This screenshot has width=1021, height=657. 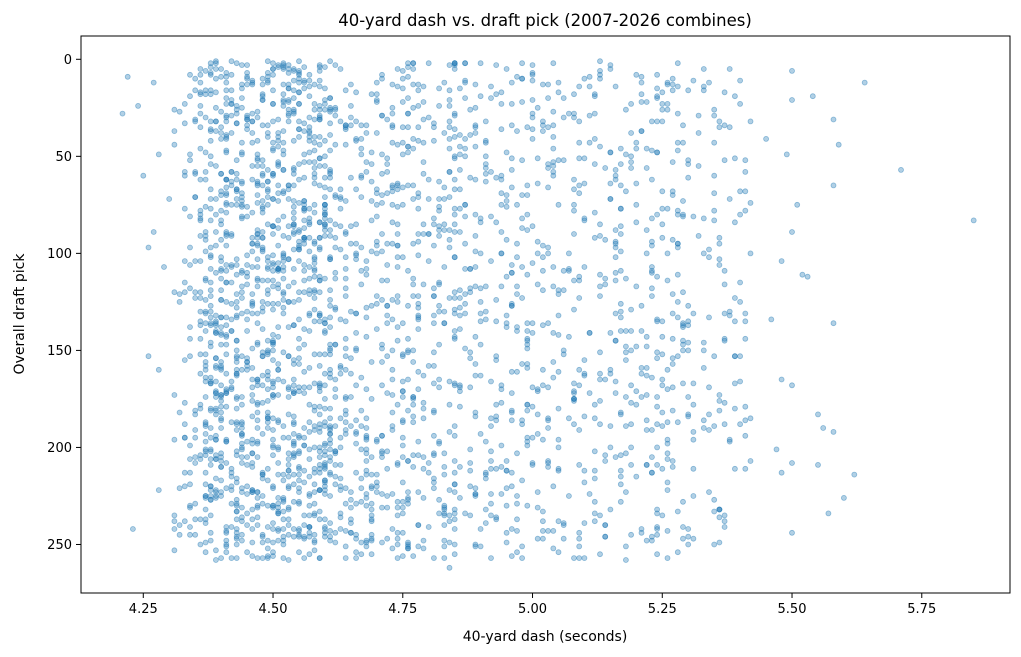 I want to click on scatter-point-1954, so click(x=579, y=430).